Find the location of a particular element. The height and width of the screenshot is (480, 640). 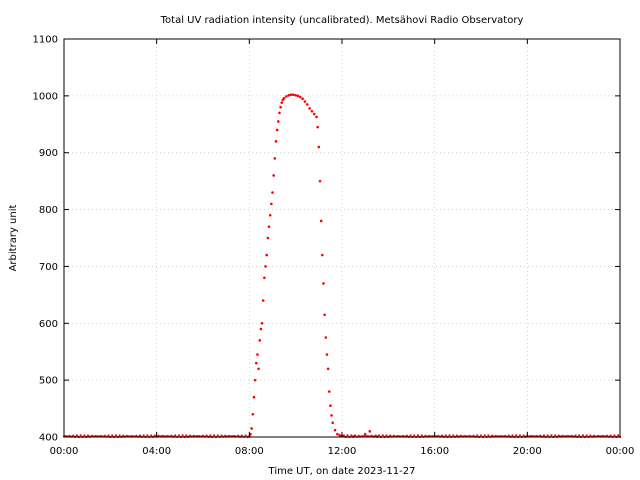

y-tick-label: 1100 is located at coordinates (45, 40).